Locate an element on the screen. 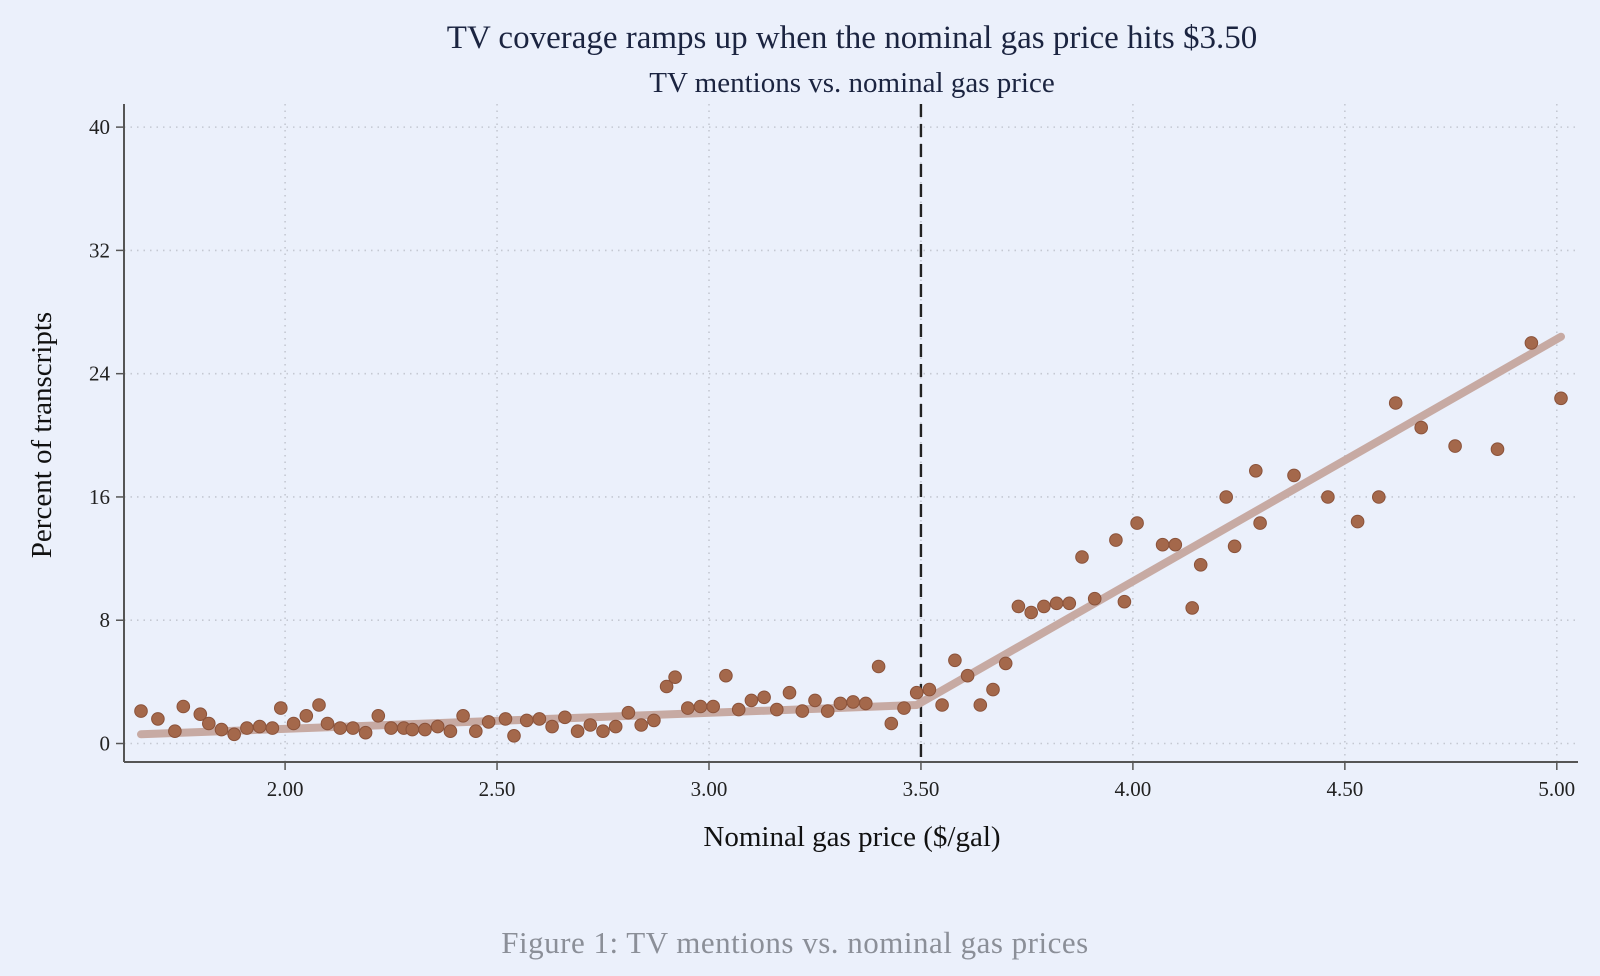 This screenshot has width=1600, height=976. x-tick-label: 3.00 is located at coordinates (709, 789).